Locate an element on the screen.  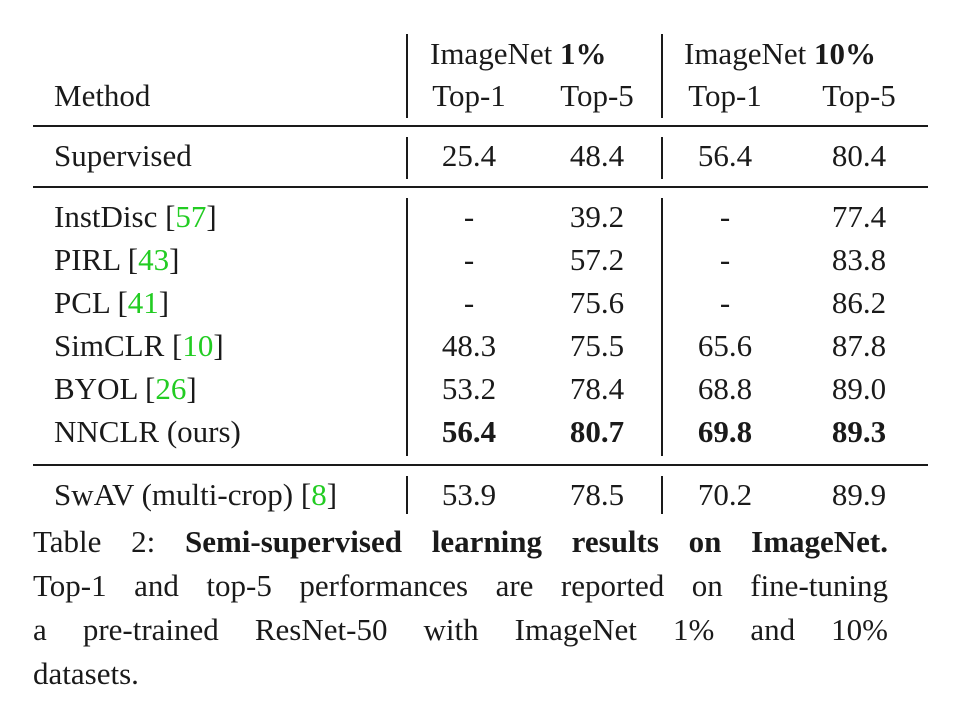
cell-top1-1pct: 53.2 is located at coordinates (469, 388).